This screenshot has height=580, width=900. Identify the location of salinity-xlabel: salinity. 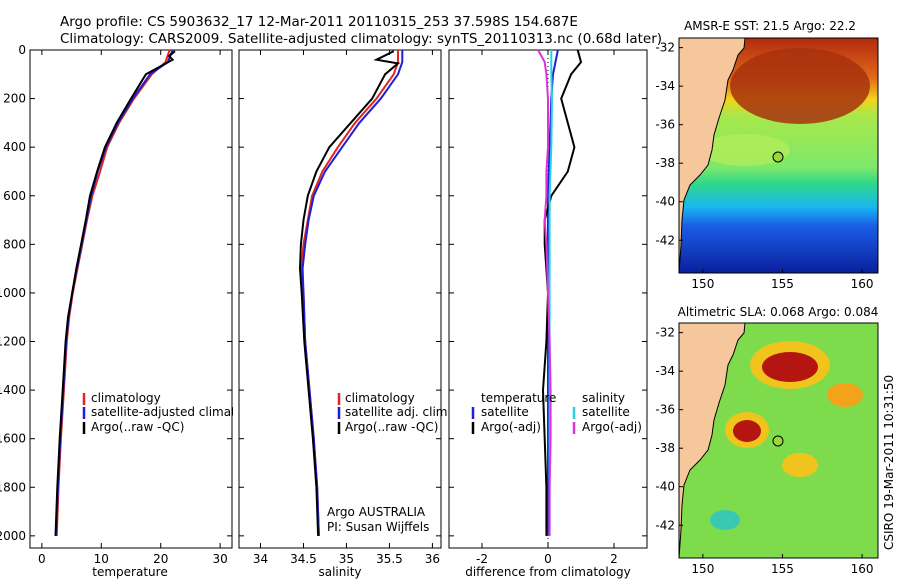
(339, 572).